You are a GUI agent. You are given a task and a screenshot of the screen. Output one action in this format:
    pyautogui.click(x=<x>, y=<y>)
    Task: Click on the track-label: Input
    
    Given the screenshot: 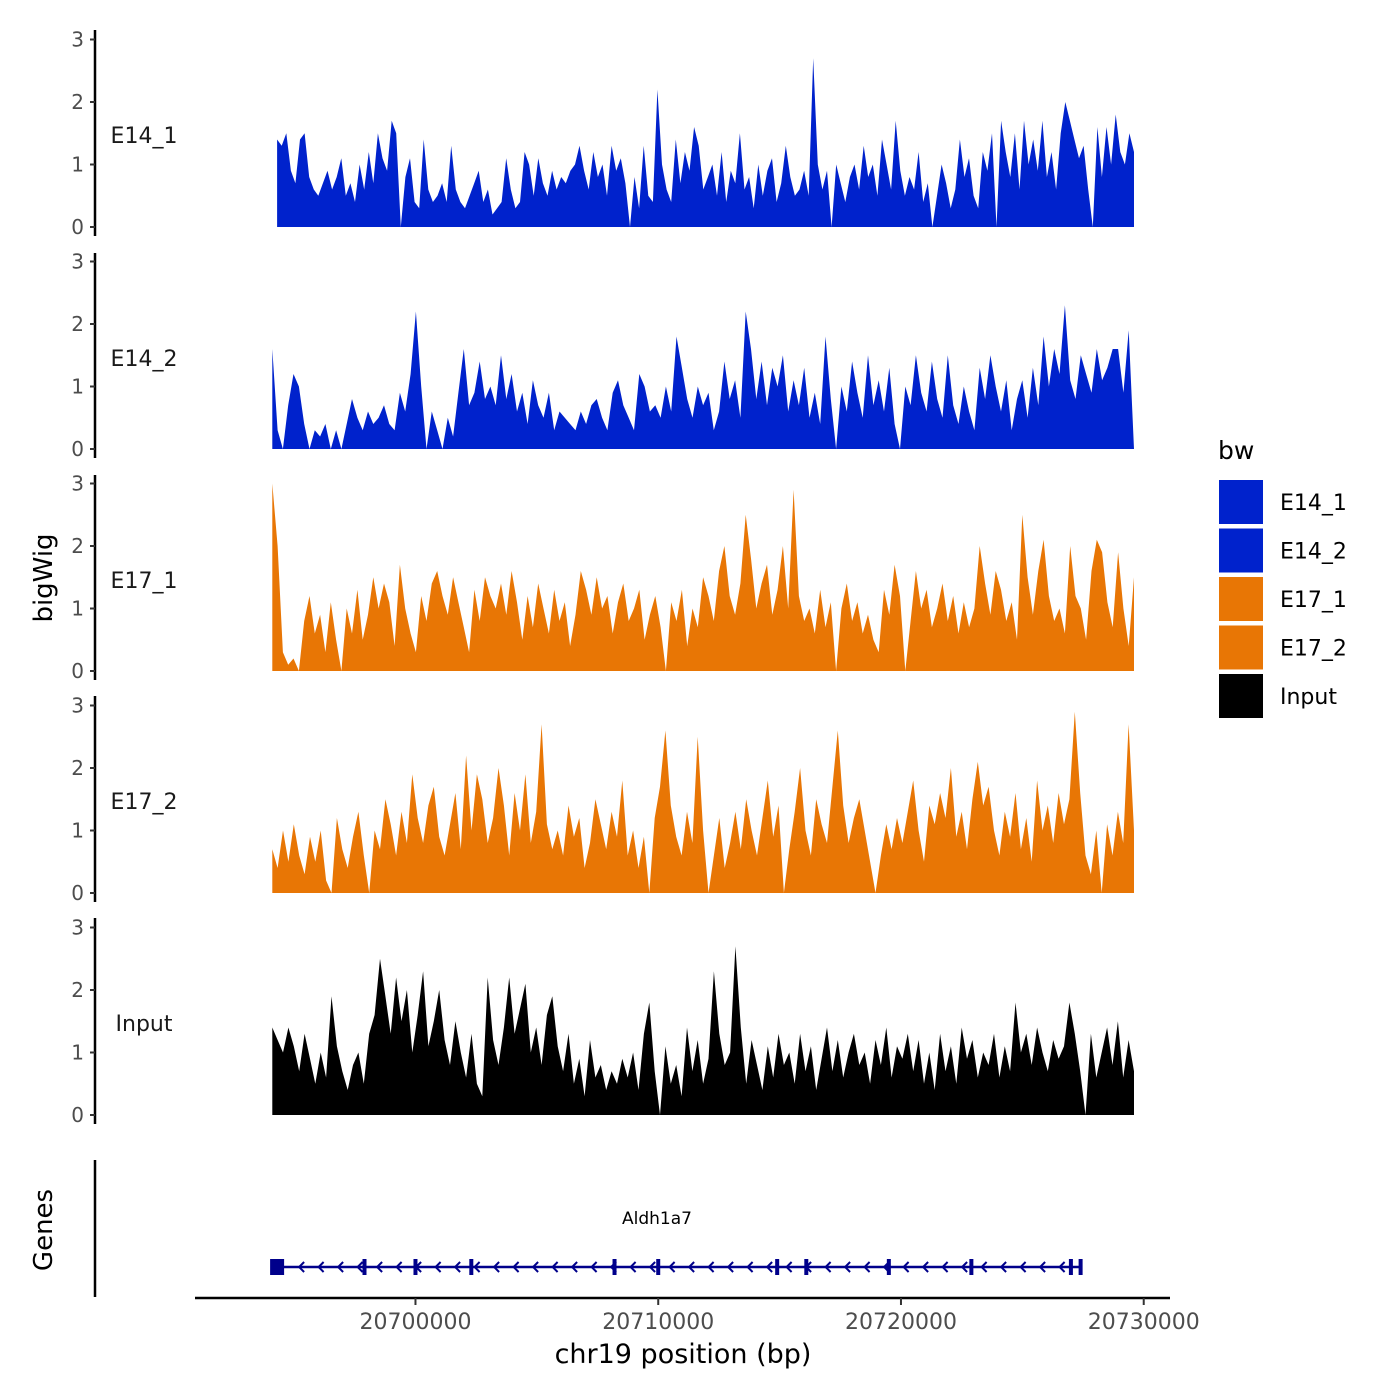 What is the action you would take?
    pyautogui.click(x=144, y=1024)
    